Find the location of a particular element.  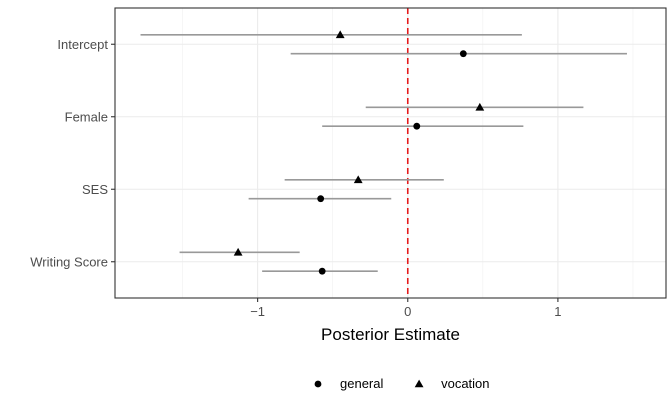

x-tick-label: 0 is located at coordinates (407, 311).